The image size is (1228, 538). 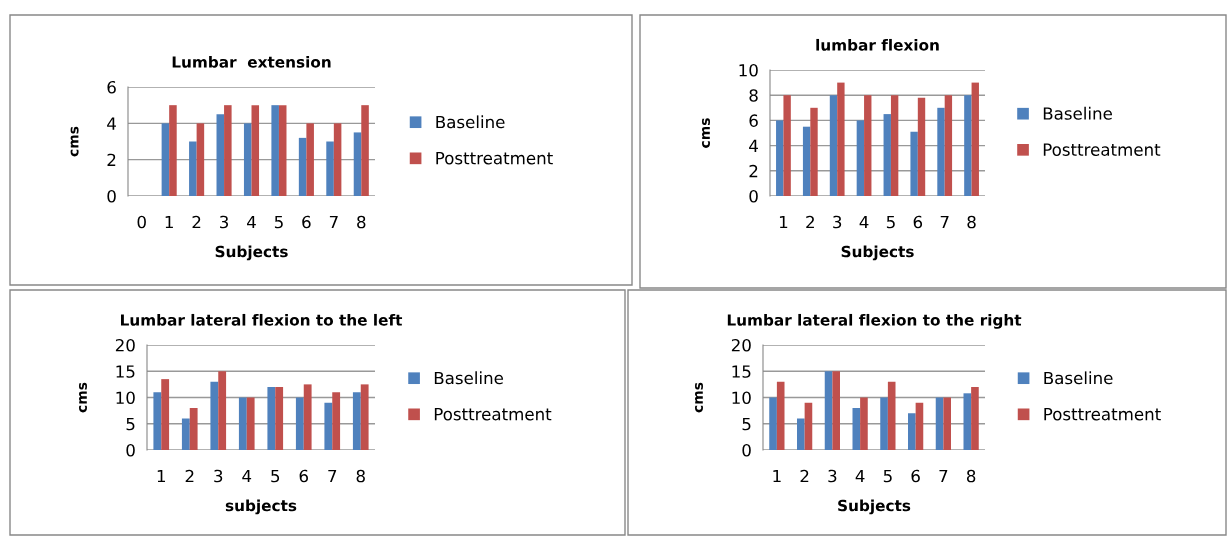 What do you see at coordinates (111, 123) in the screenshot?
I see `y-tick-label: 4` at bounding box center [111, 123].